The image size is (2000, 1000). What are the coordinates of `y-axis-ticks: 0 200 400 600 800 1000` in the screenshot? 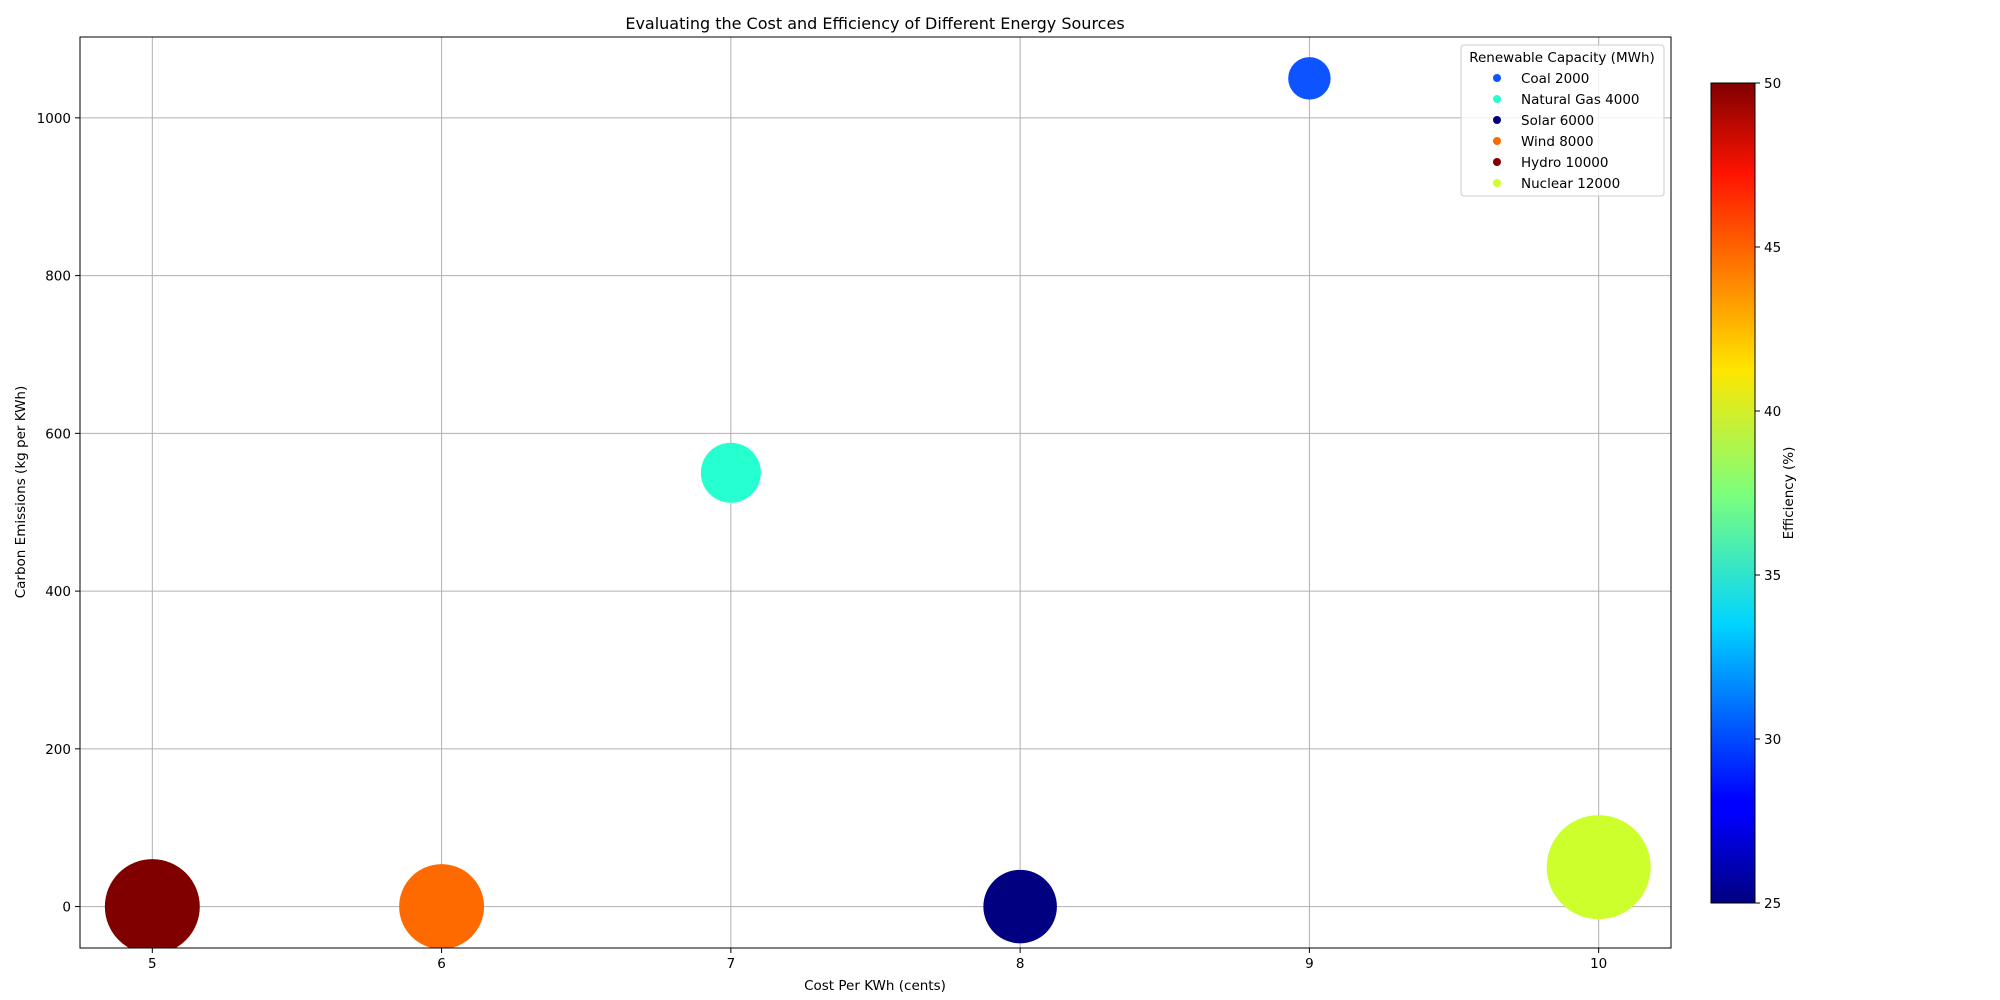 It's located at (58, 513).